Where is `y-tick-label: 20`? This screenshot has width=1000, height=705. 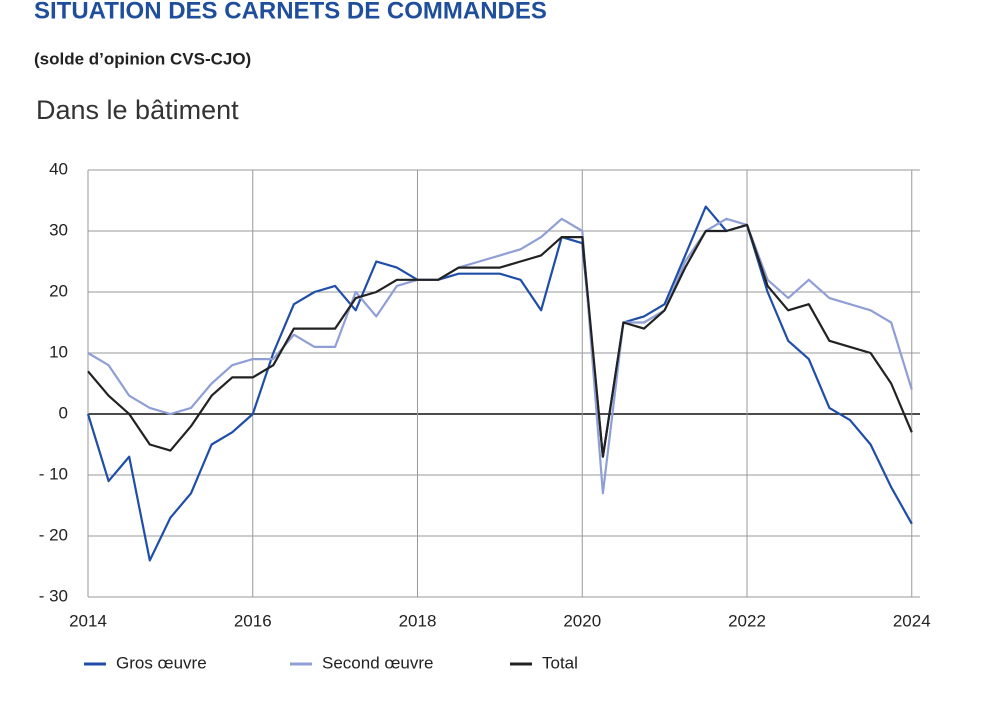
y-tick-label: 20 is located at coordinates (58, 290).